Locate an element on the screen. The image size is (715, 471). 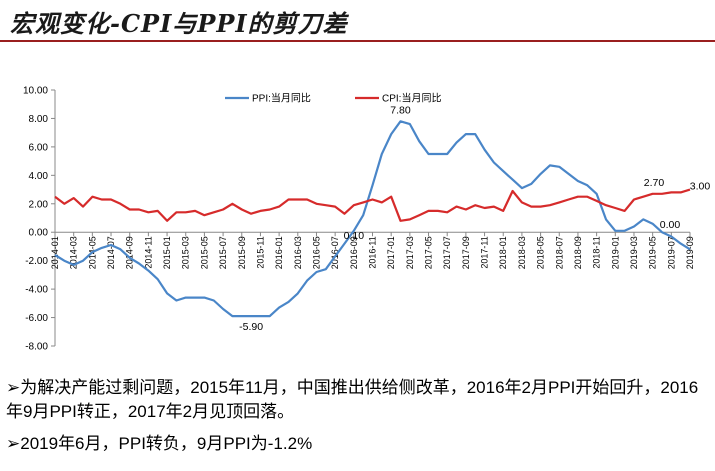
x-tick-label: 2018-05 is located at coordinates (541, 252).